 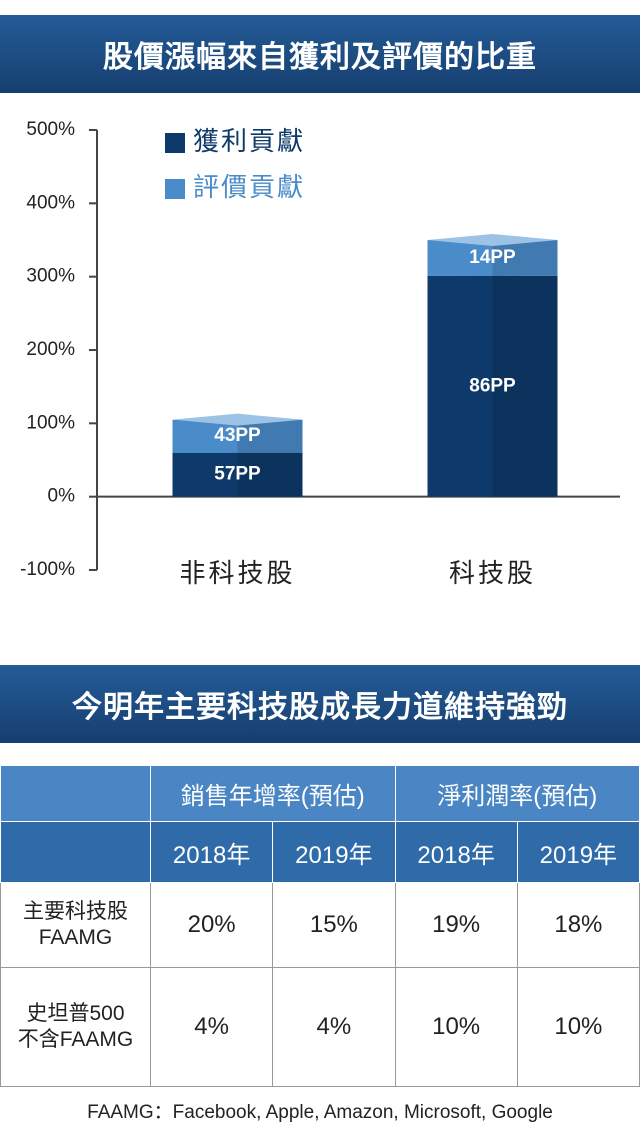 What do you see at coordinates (75, 1013) in the screenshot?
I see `label-line: 史坦普500` at bounding box center [75, 1013].